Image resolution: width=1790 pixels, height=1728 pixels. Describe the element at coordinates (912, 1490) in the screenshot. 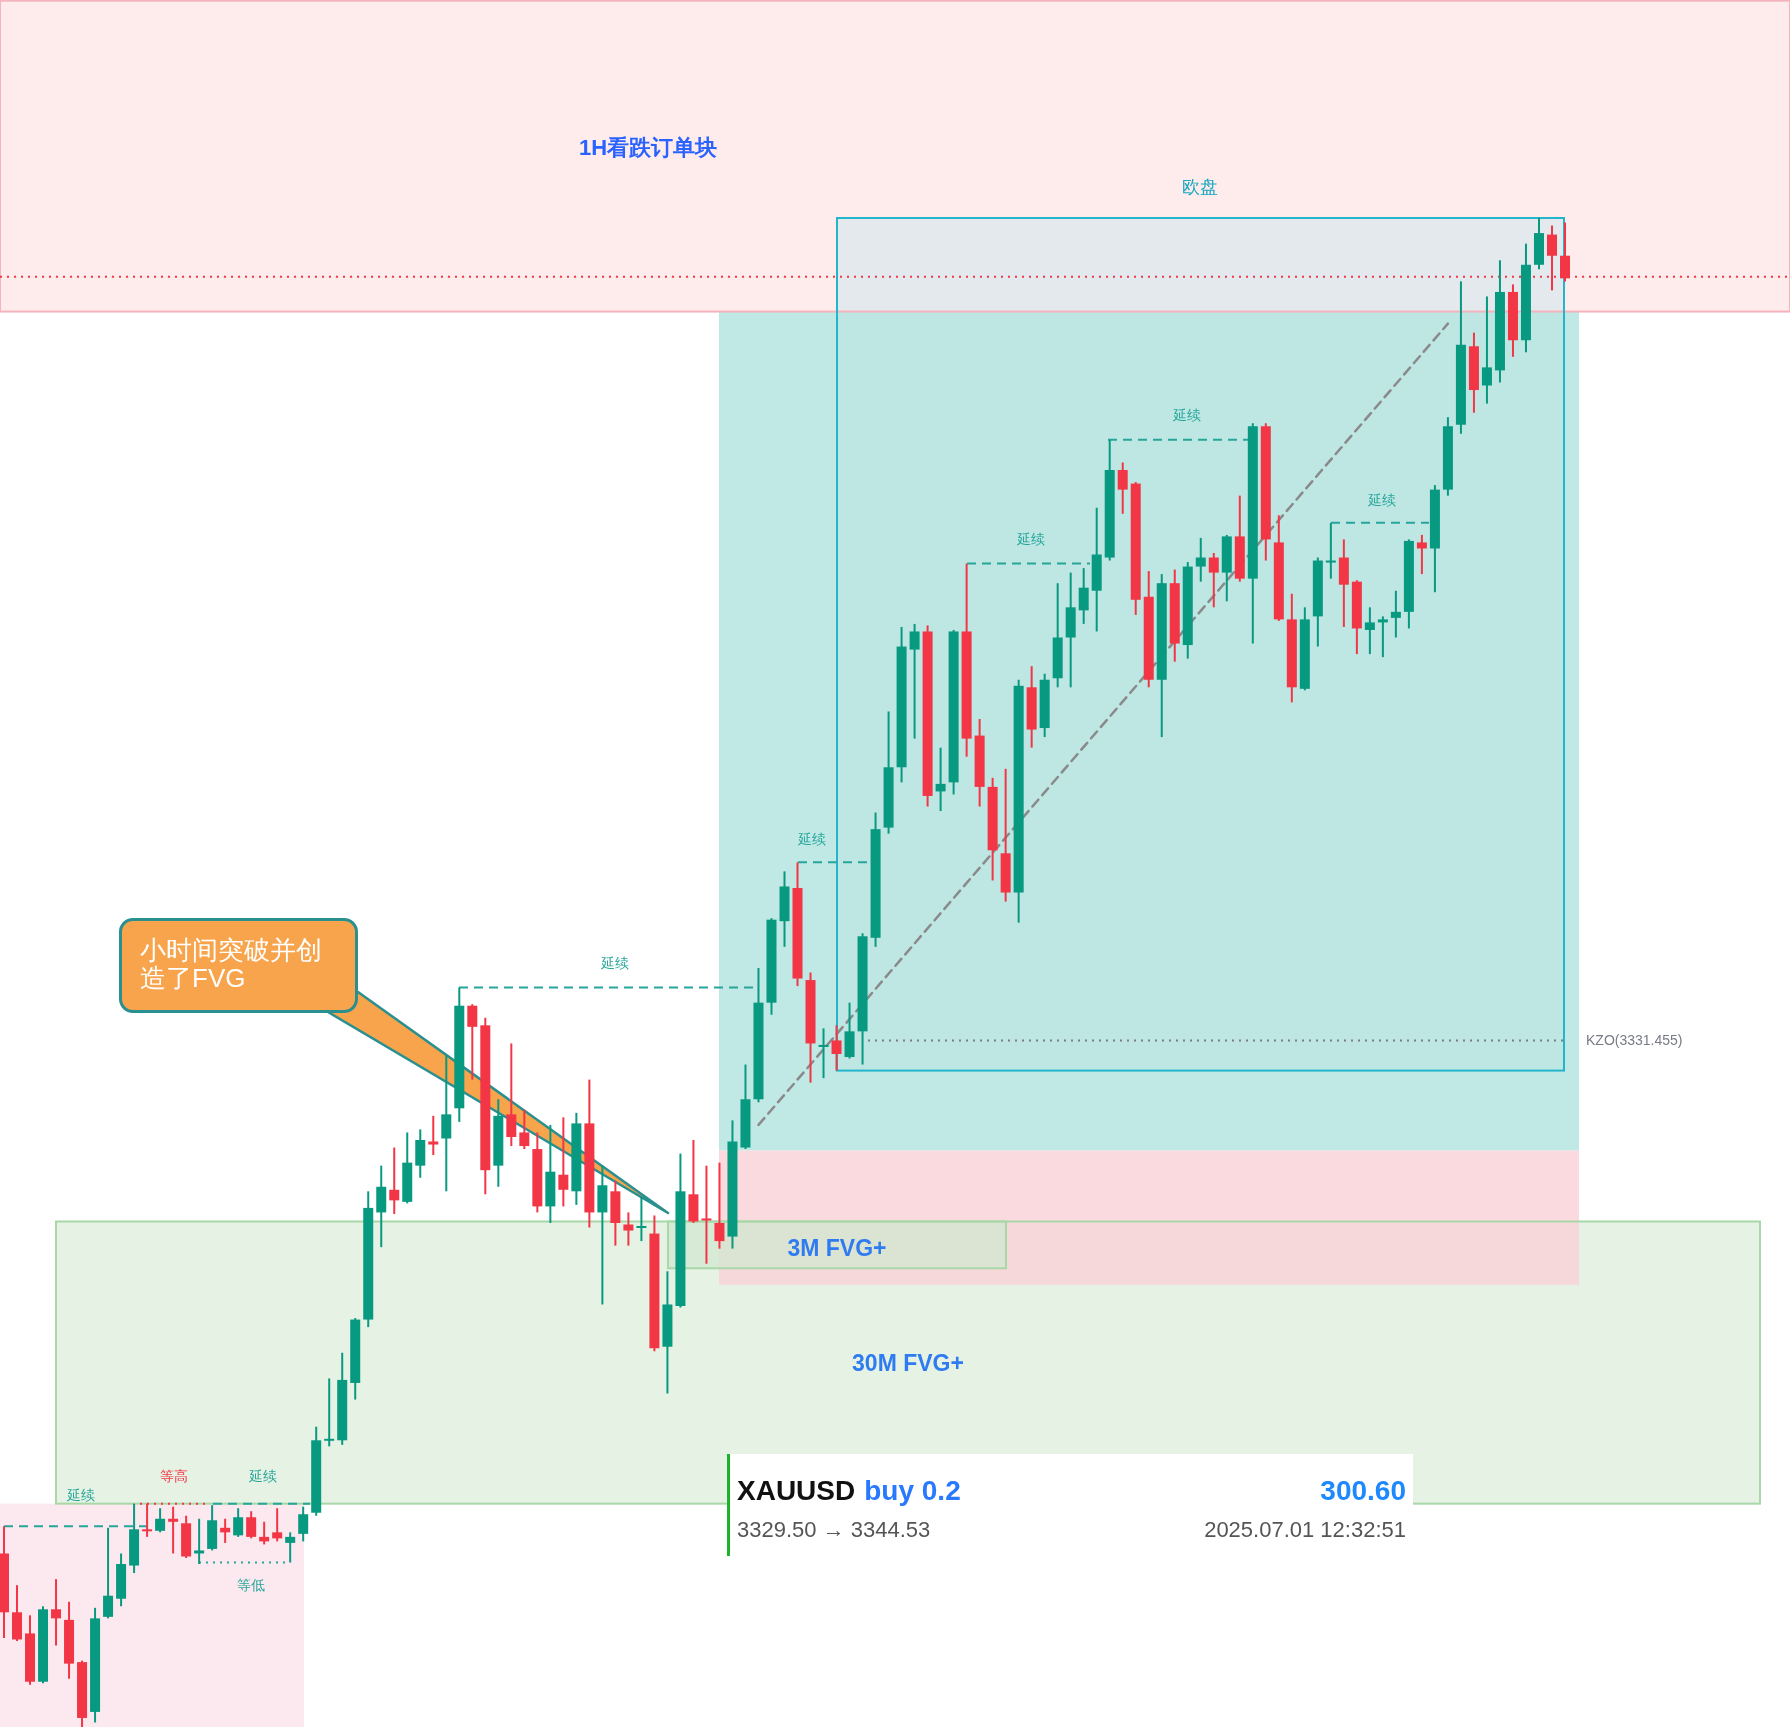

I see `annotation: buy 0.2` at that location.